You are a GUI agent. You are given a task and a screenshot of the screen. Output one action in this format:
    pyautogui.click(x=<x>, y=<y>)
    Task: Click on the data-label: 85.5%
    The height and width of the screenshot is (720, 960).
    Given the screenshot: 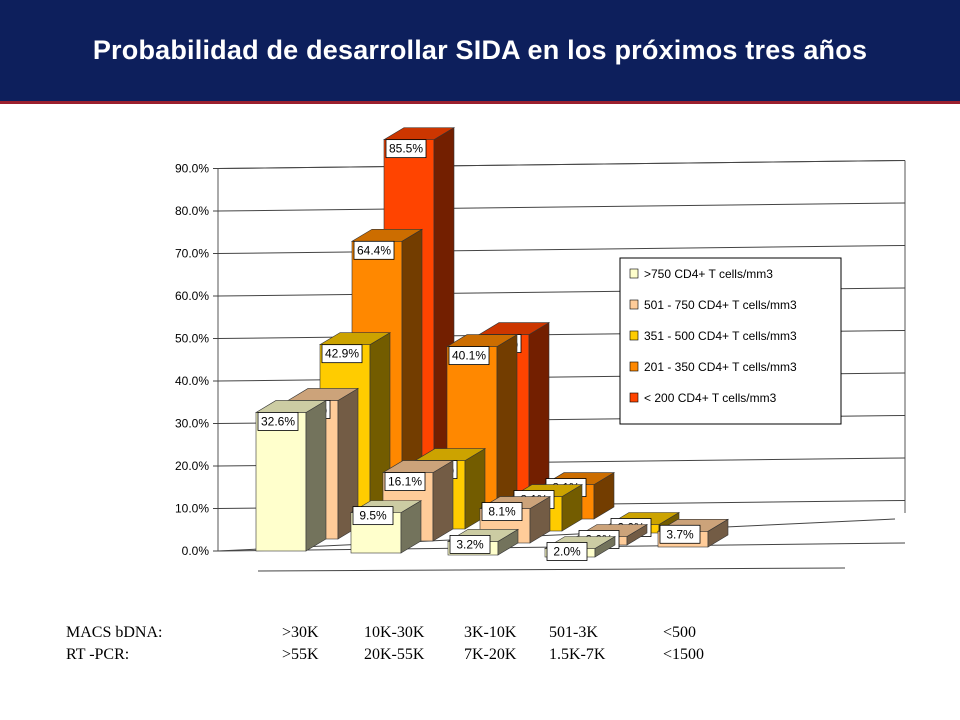 What is the action you would take?
    pyautogui.click(x=406, y=149)
    